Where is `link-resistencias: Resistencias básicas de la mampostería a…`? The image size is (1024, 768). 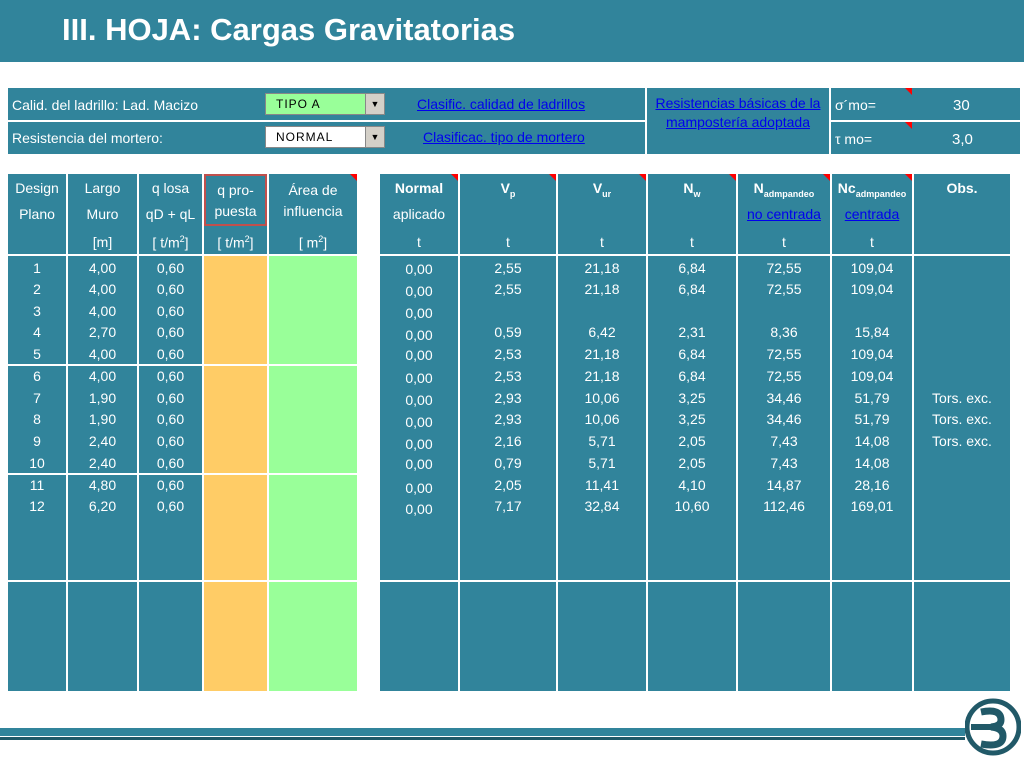 link-resistencias: Resistencias básicas de la mampostería a… is located at coordinates (738, 112).